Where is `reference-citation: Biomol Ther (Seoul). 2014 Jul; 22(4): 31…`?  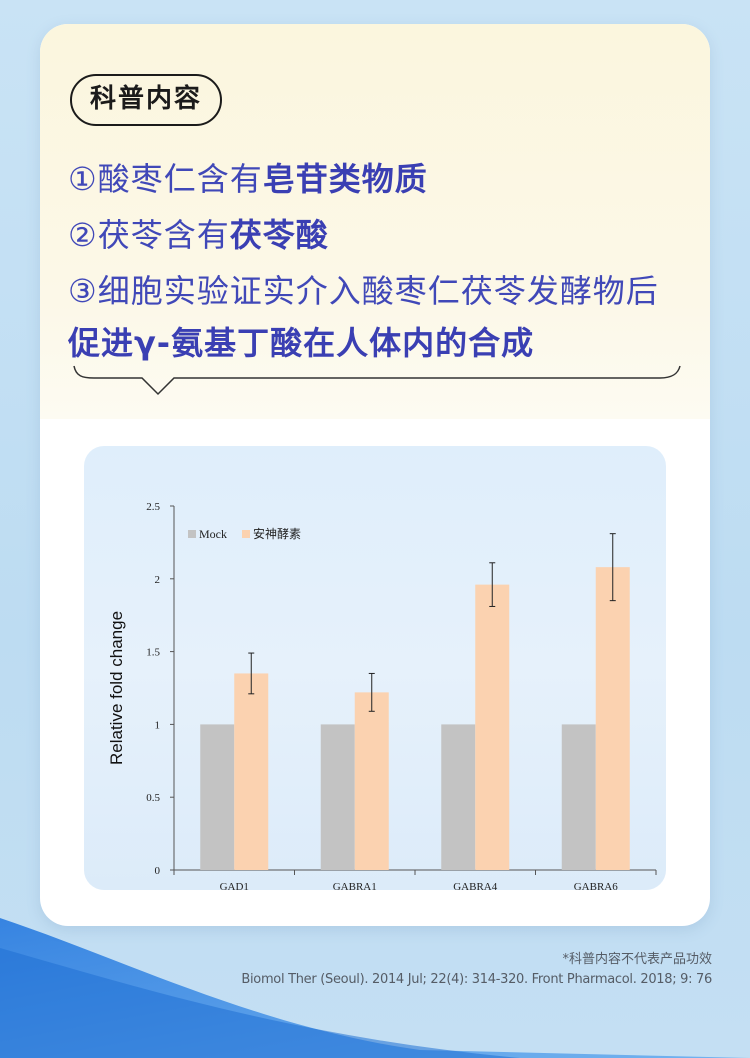
reference-citation: Biomol Ther (Seoul). 2014 Jul; 22(4): 31… is located at coordinates (476, 979).